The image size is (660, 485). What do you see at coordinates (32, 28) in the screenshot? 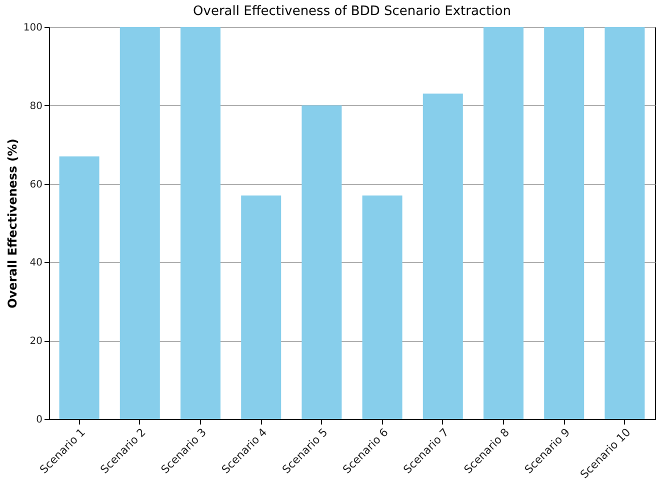
I see `y-tick-label: 100` at bounding box center [32, 28].